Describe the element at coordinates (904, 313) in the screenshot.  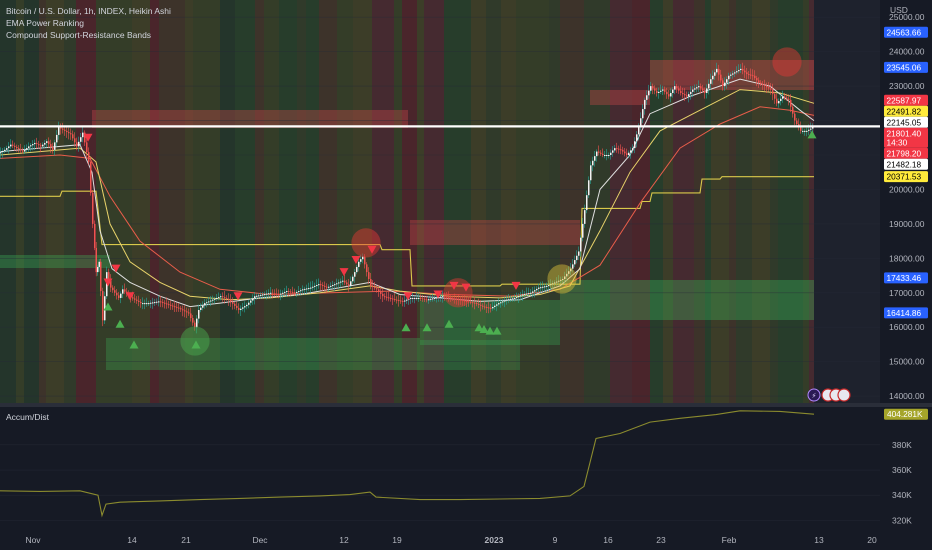
I see `price-label-value: 16414.86` at that location.